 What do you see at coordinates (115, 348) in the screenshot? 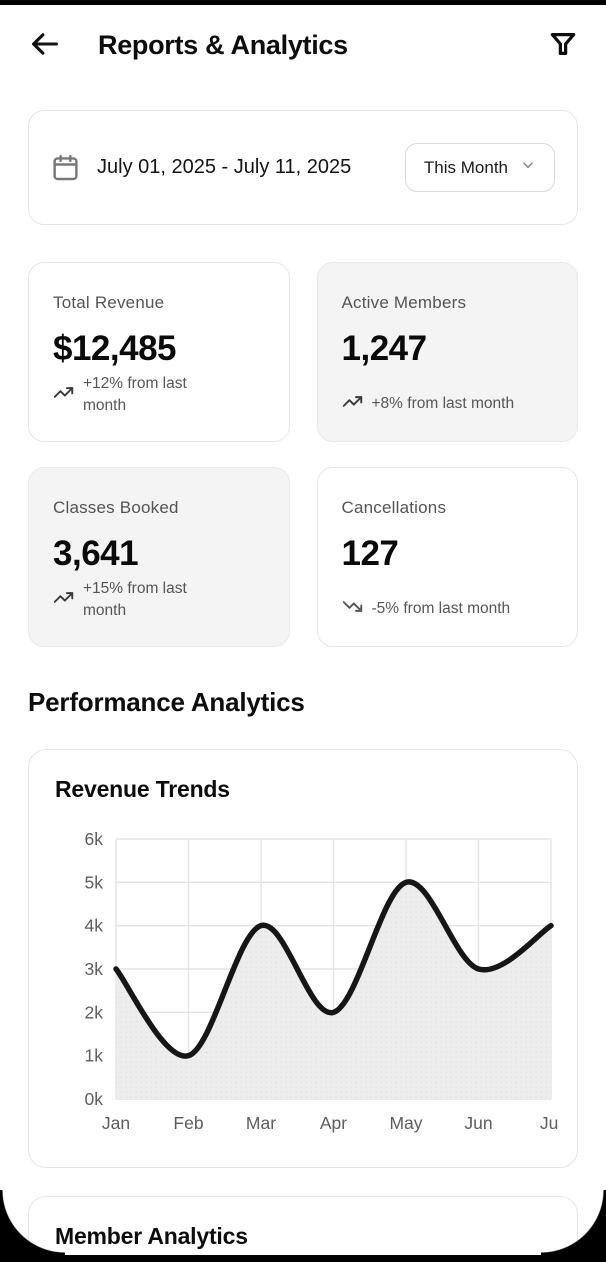
I see `stat-value: $12,485` at bounding box center [115, 348].